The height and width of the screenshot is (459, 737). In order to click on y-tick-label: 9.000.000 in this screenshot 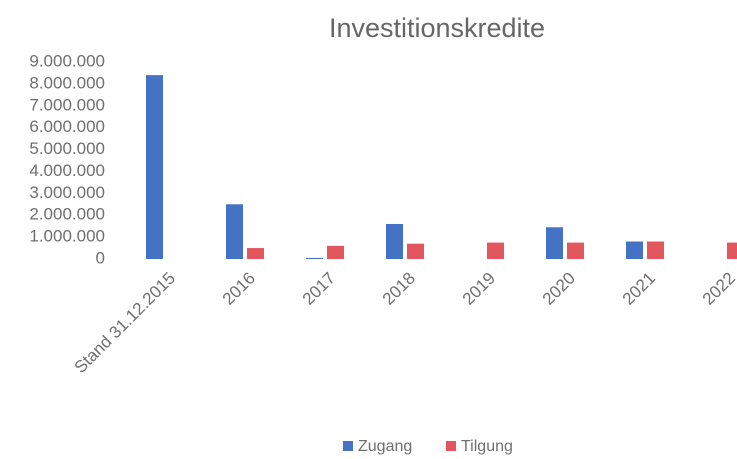, I will do `click(67, 60)`.